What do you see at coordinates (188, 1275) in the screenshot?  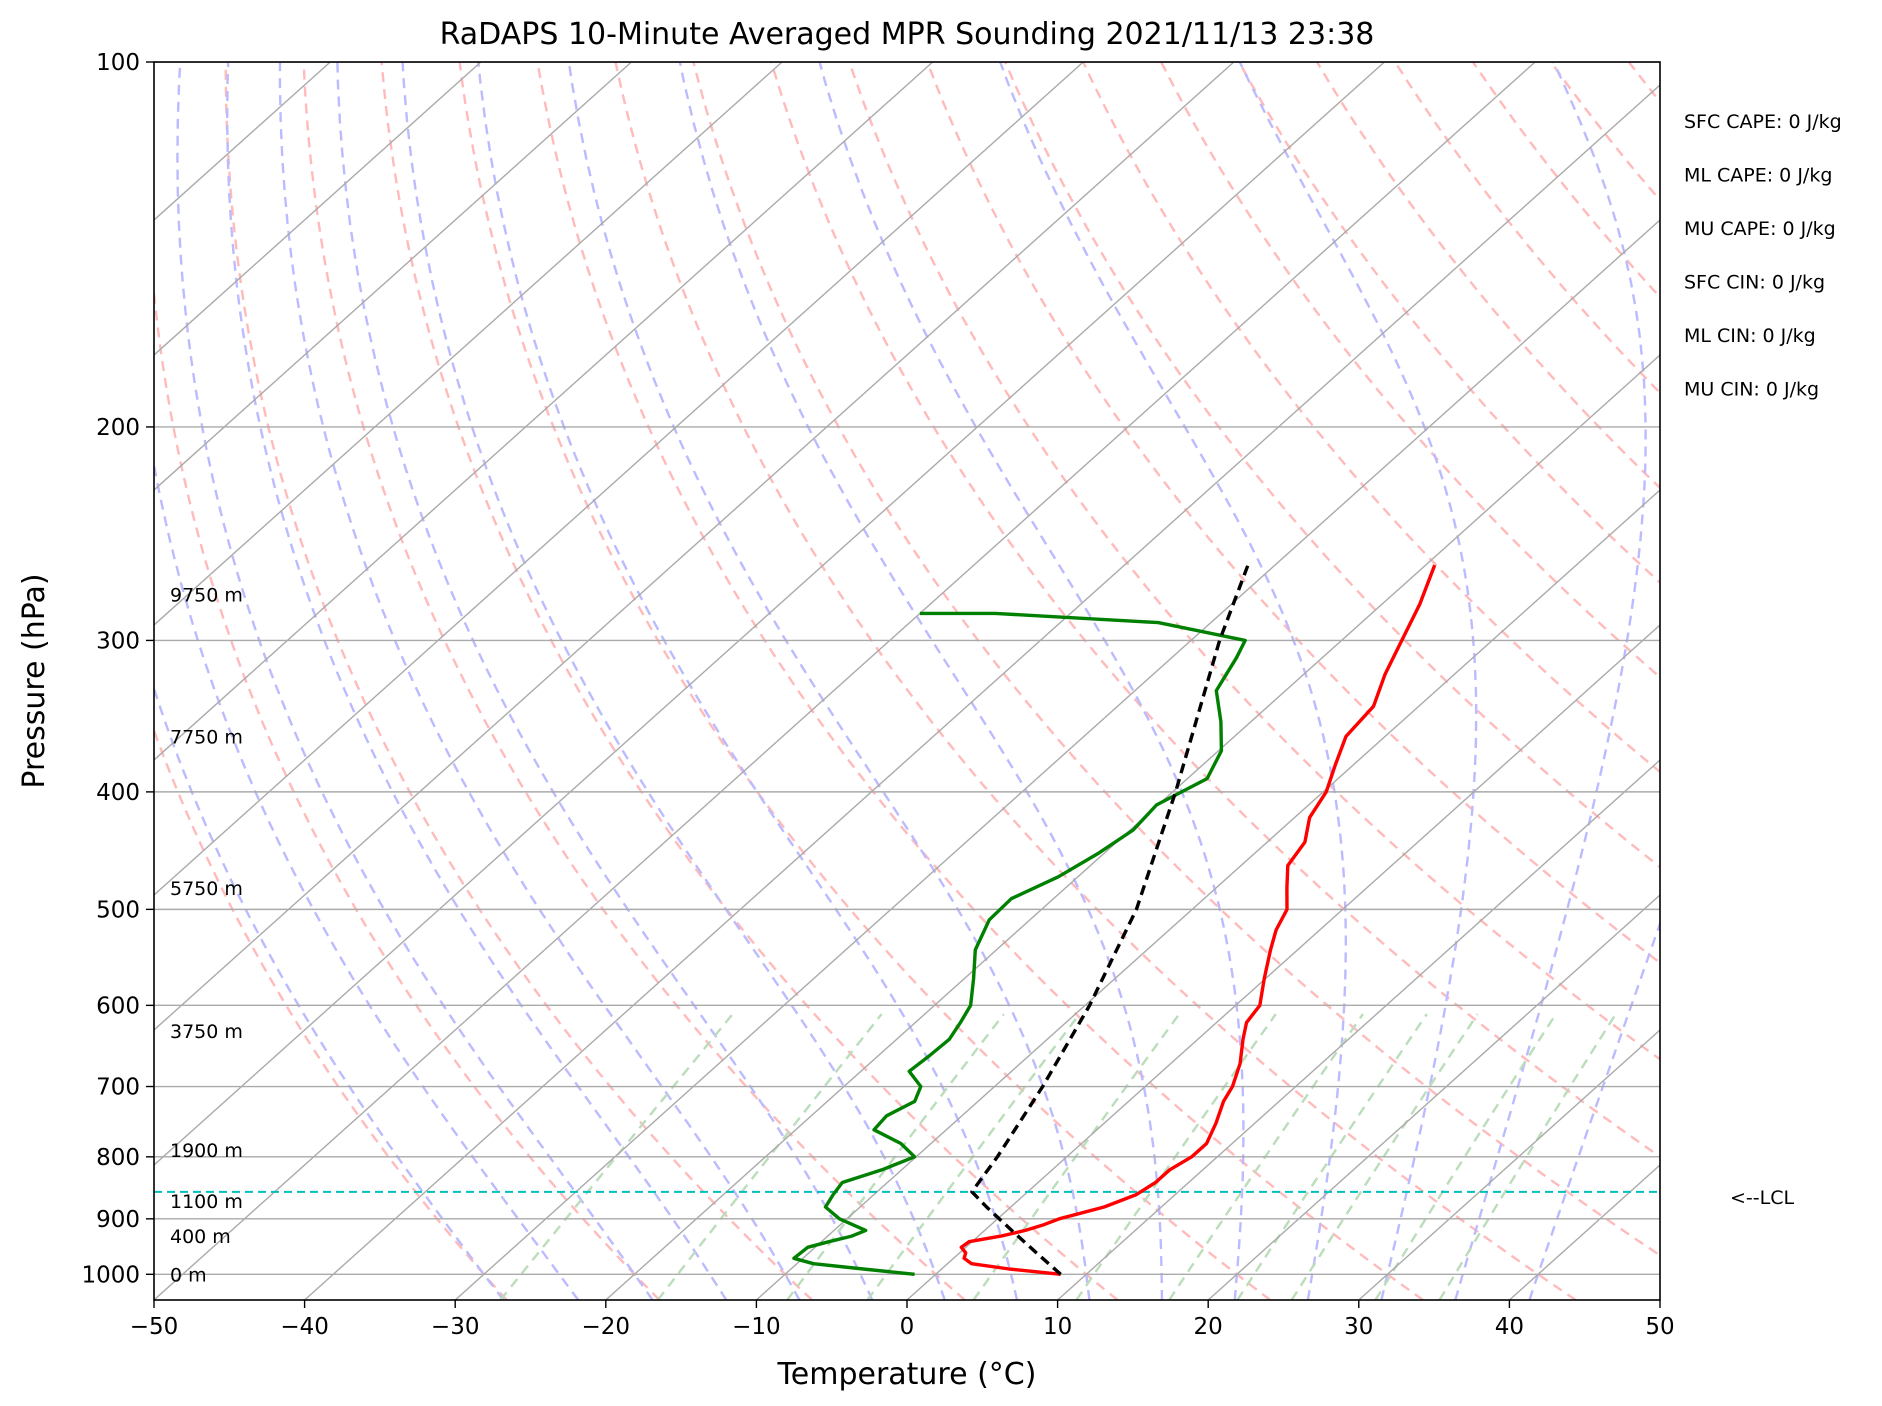 I see `height-label: 0 m` at bounding box center [188, 1275].